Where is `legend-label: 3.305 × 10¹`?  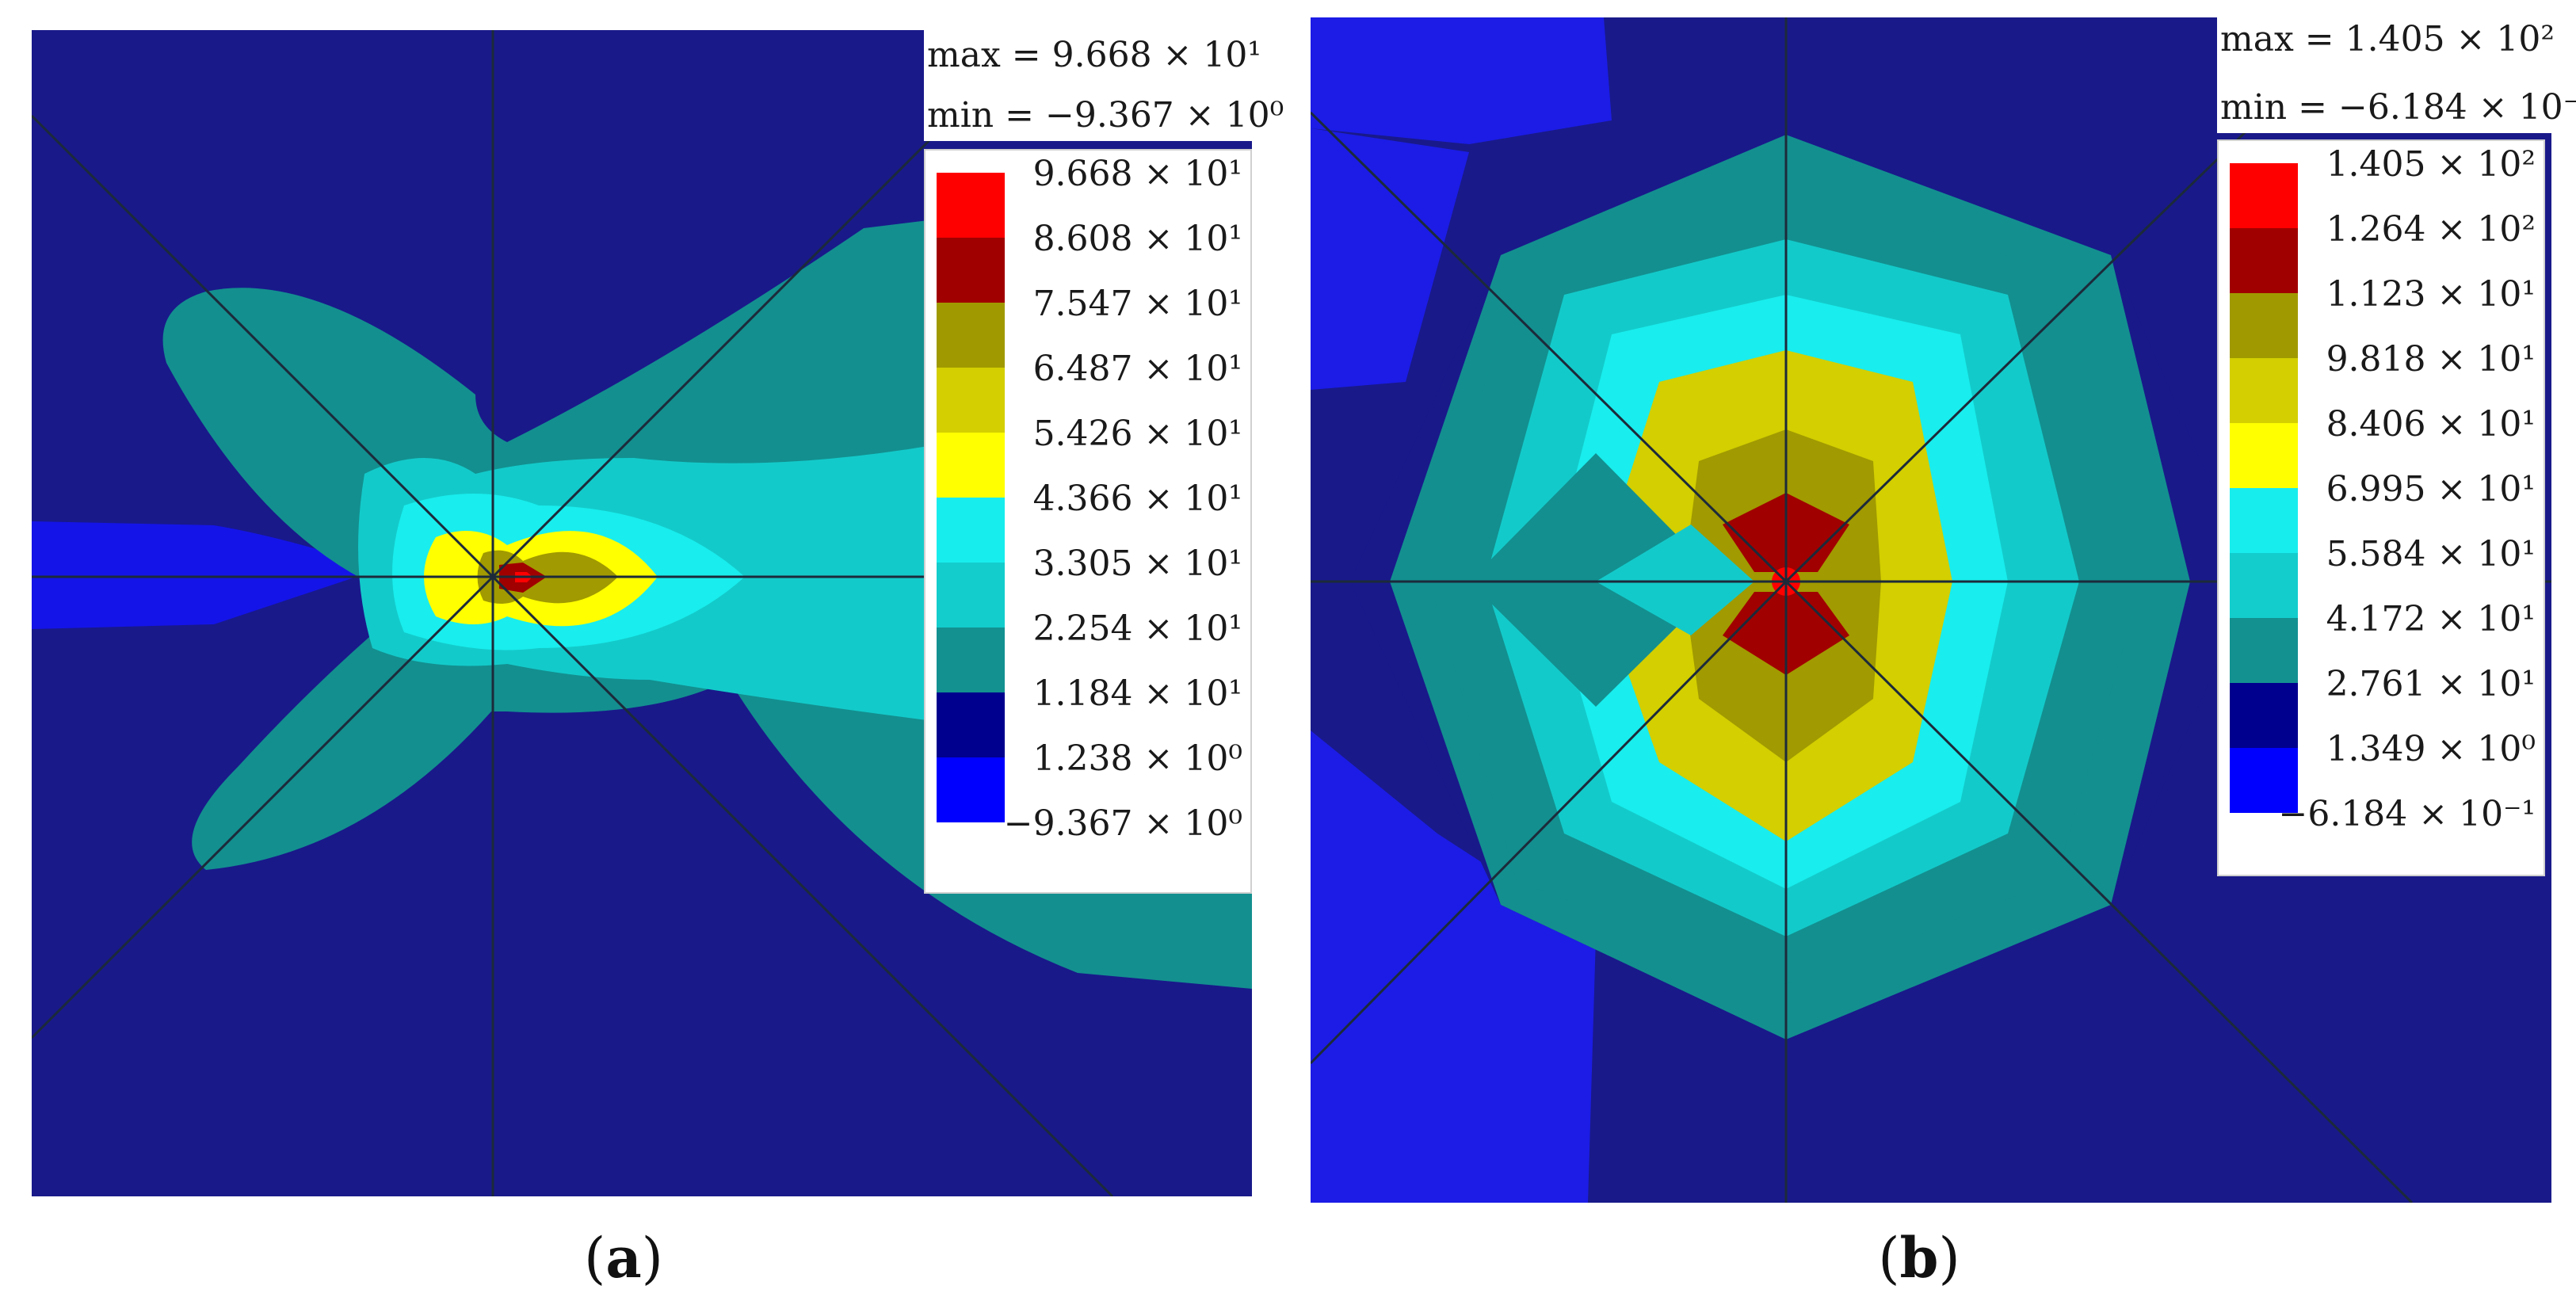 legend-label: 3.305 × 10¹ is located at coordinates (1137, 564).